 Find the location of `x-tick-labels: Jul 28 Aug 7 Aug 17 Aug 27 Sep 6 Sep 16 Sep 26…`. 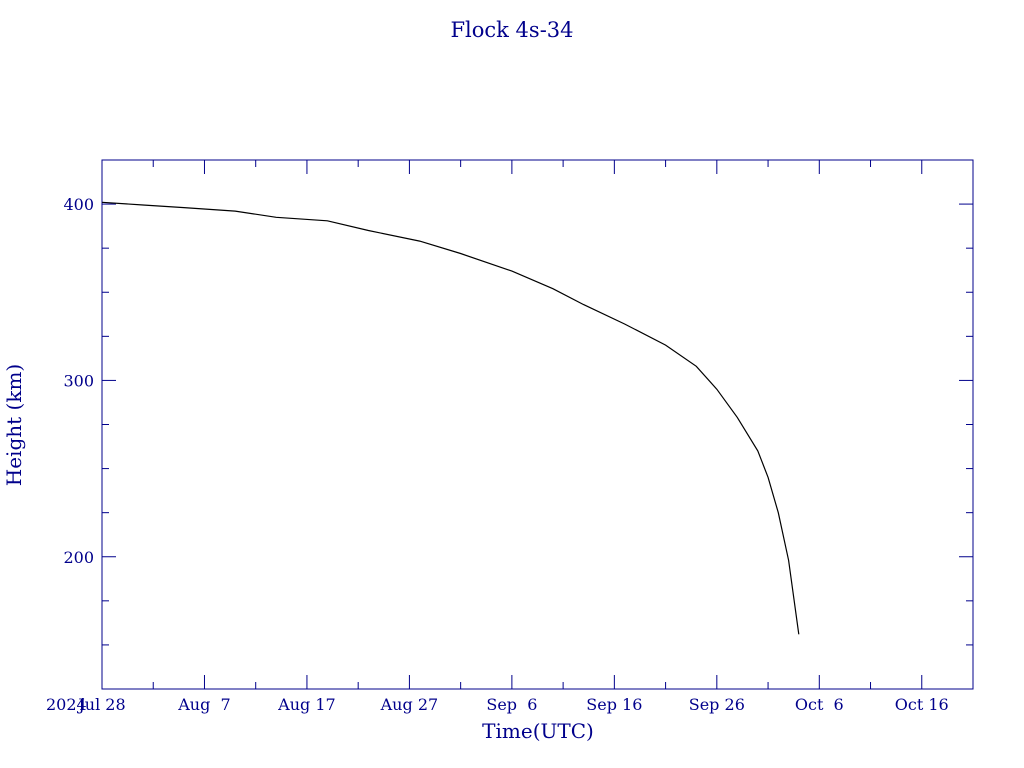

x-tick-labels: Jul 28 Aug 7 Aug 17 Aug 27 Sep 6 Sep 16 Sep 26… is located at coordinates (512, 704).